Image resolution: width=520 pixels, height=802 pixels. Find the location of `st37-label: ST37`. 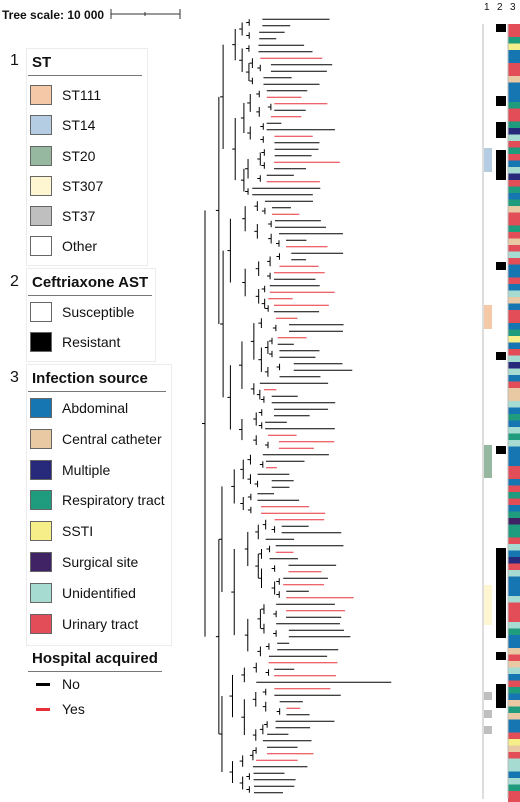

st37-label: ST37 is located at coordinates (79, 216).